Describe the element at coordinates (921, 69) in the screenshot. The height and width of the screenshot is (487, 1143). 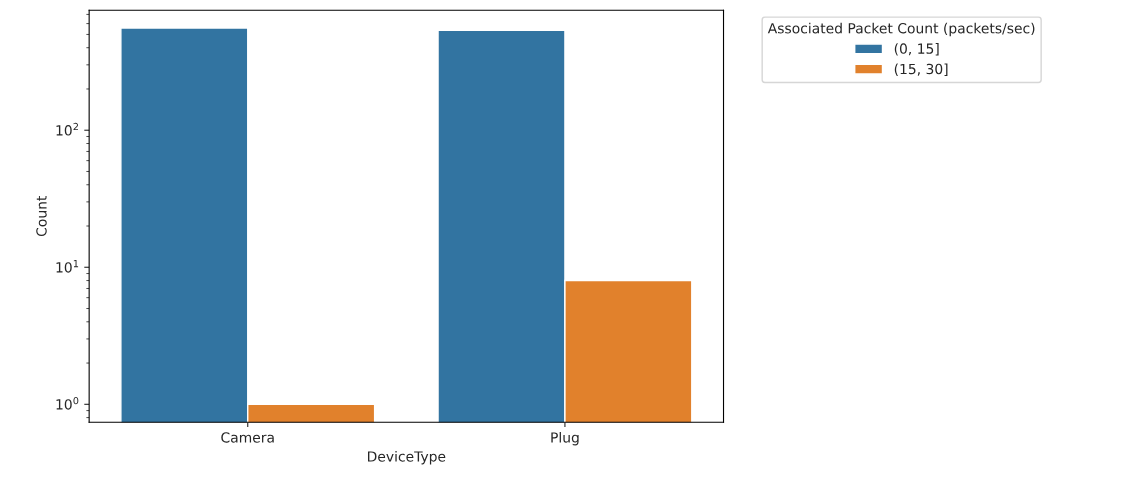
I see `legend-label: (15, 30]` at that location.